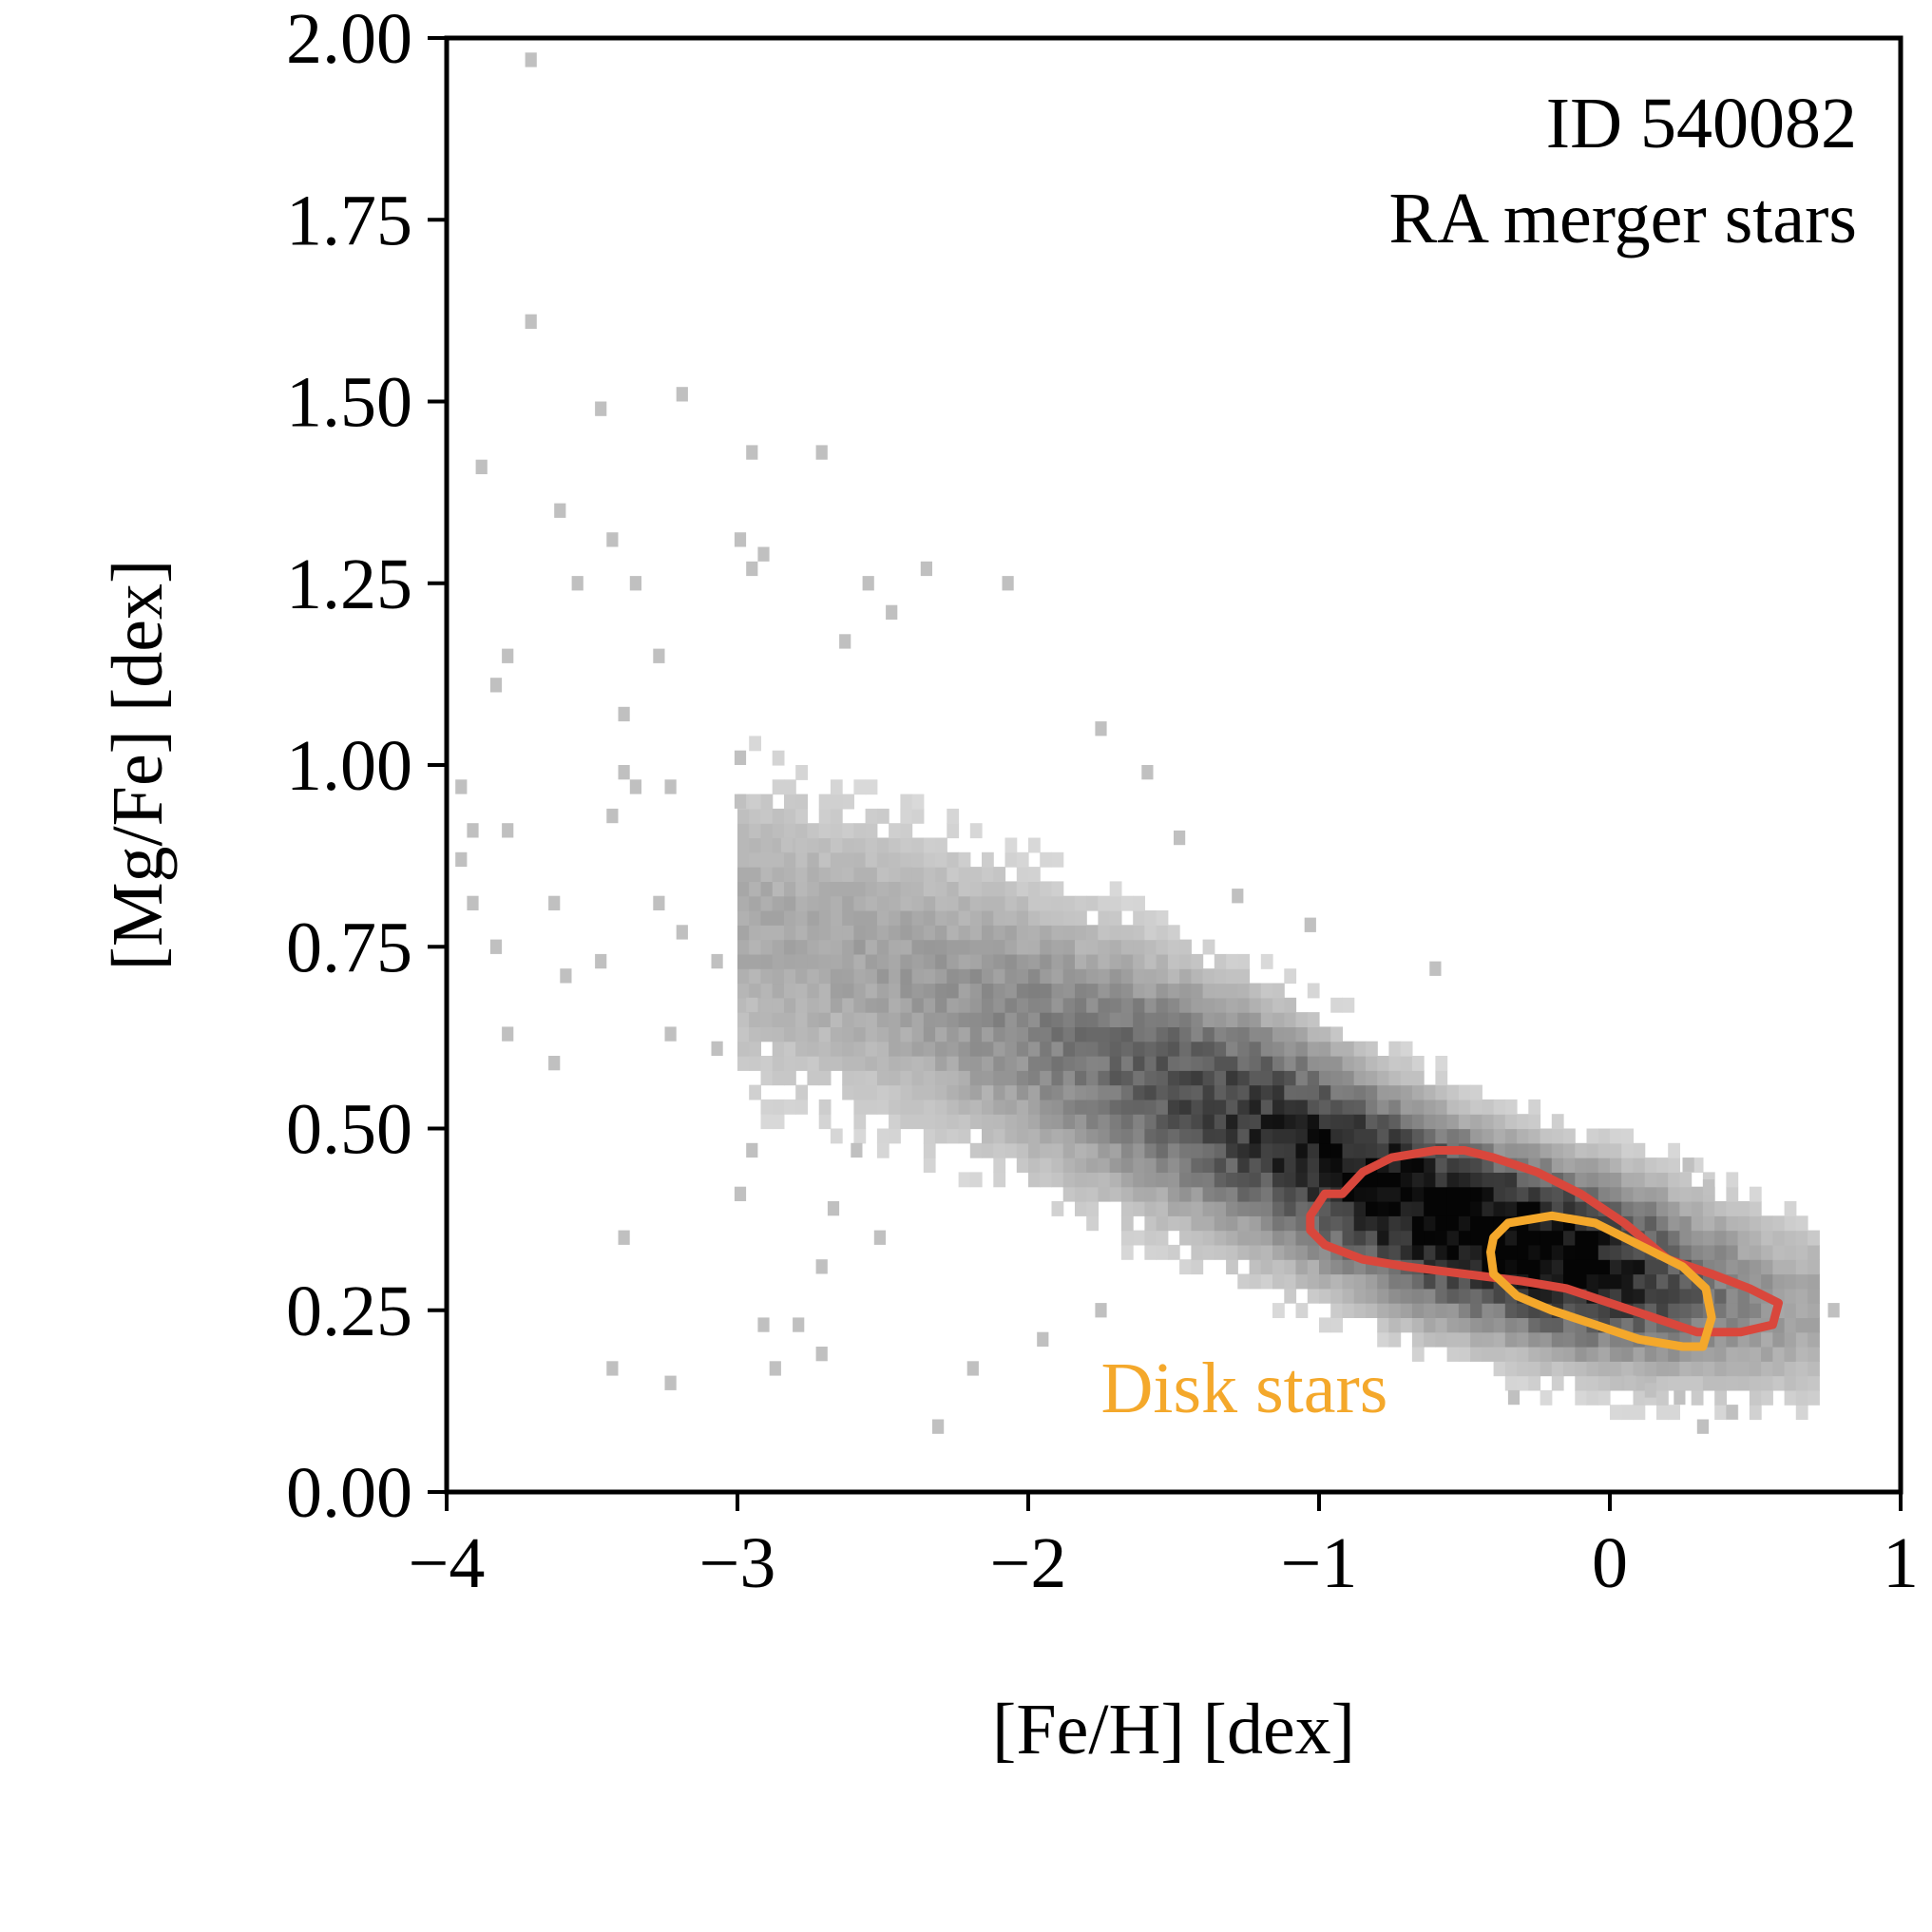  I want to click on y-tick-label: 0.00, so click(349, 1493).